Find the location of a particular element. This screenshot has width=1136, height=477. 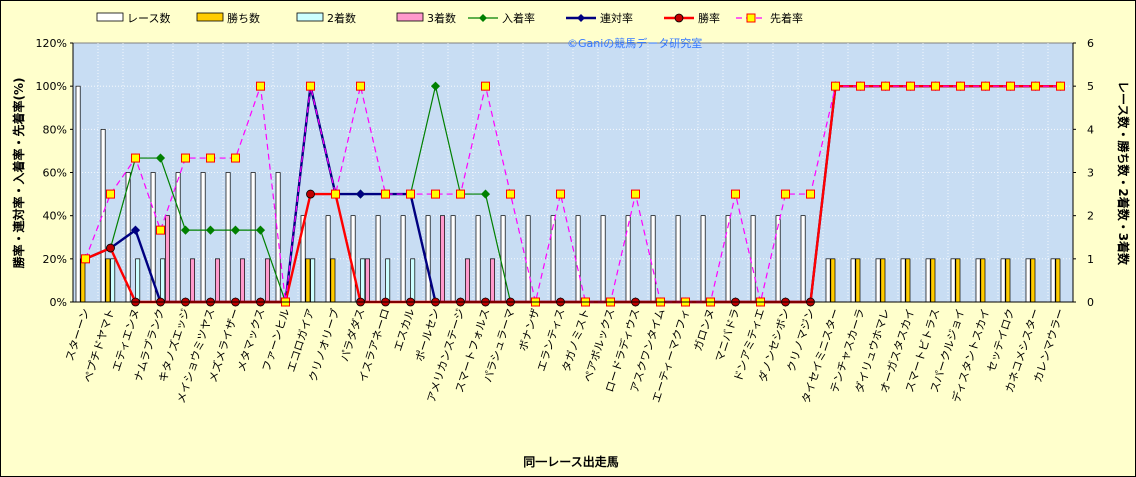

legend-label: 勝率 is located at coordinates (709, 18).